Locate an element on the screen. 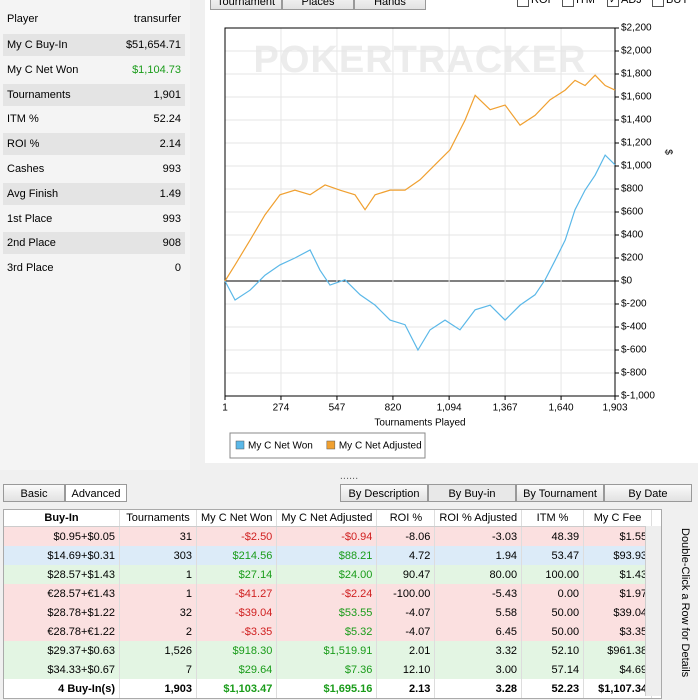  table-cell: $93.93 is located at coordinates (618, 555).